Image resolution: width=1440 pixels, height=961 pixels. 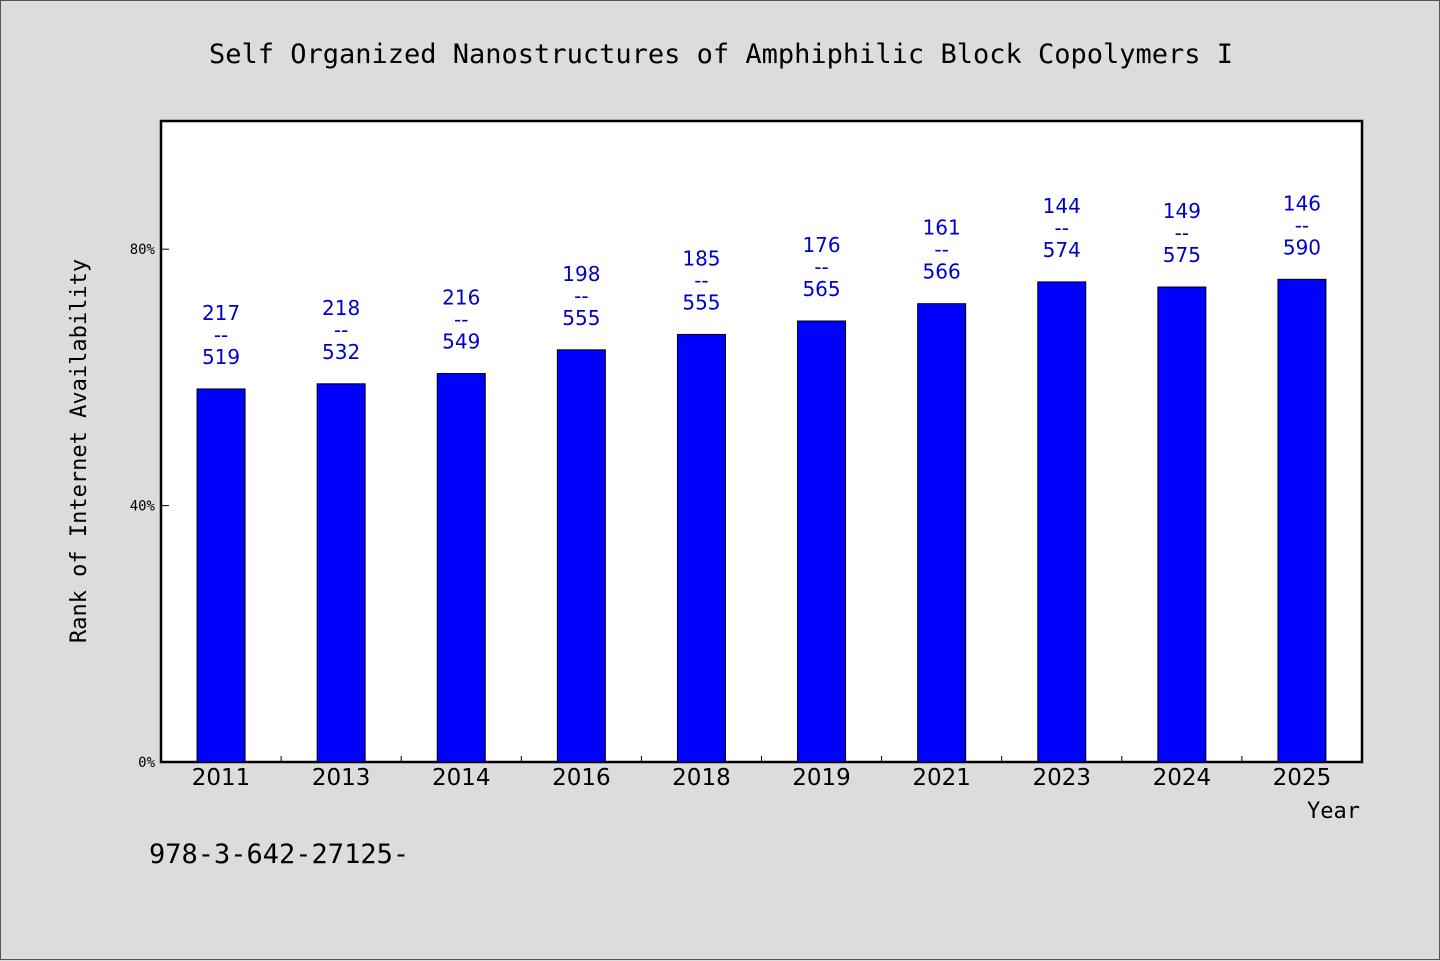 I want to click on data-label: 149, so click(x=1182, y=211).